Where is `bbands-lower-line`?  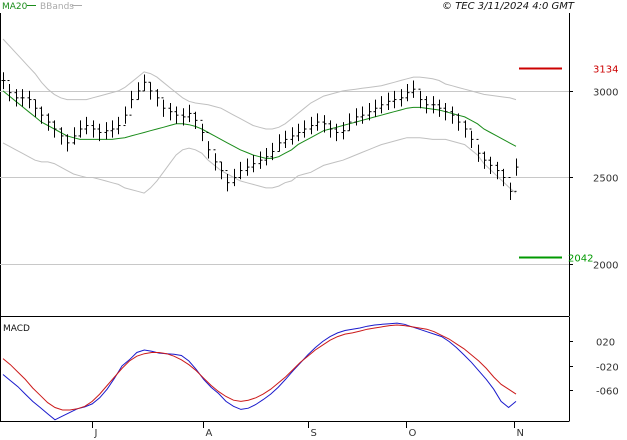
bbands-lower-line is located at coordinates (259, 165).